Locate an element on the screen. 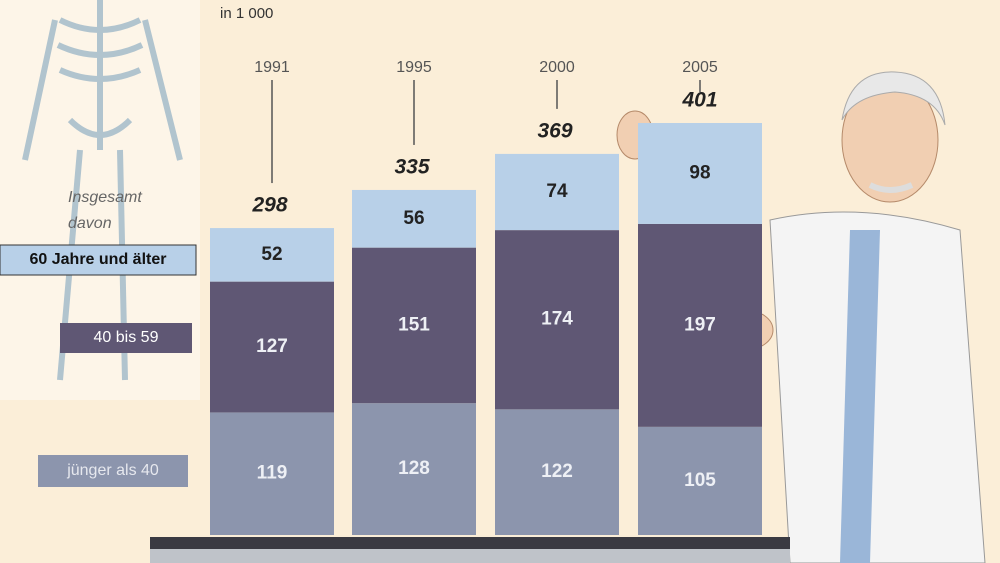 The height and width of the screenshot is (563, 1000). value-label: 122 is located at coordinates (557, 471).